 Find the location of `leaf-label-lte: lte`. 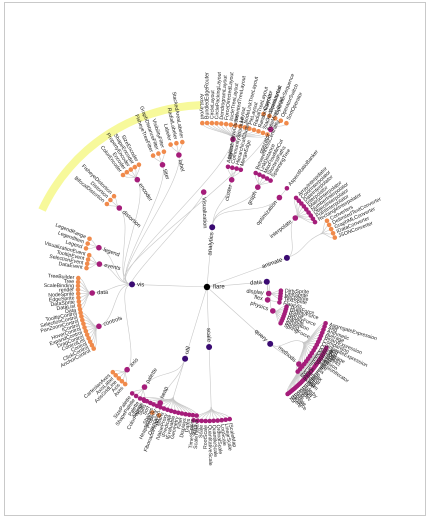

leaf-label-lte: lte is located at coordinates (317, 374).